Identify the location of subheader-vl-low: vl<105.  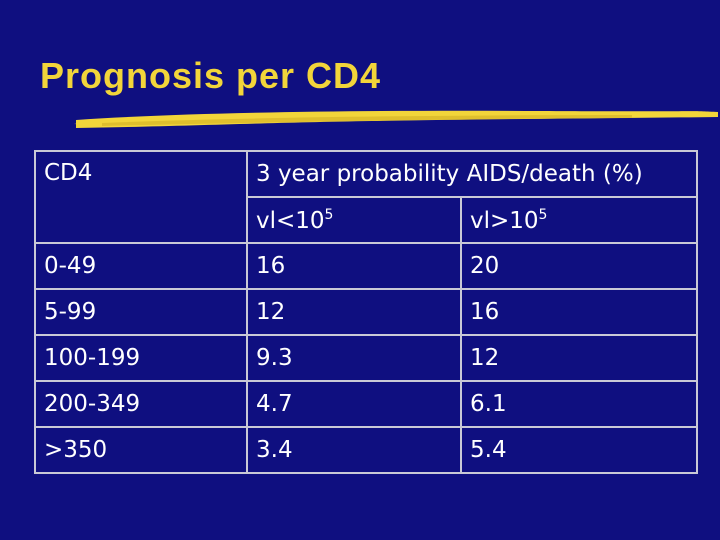
(354, 220).